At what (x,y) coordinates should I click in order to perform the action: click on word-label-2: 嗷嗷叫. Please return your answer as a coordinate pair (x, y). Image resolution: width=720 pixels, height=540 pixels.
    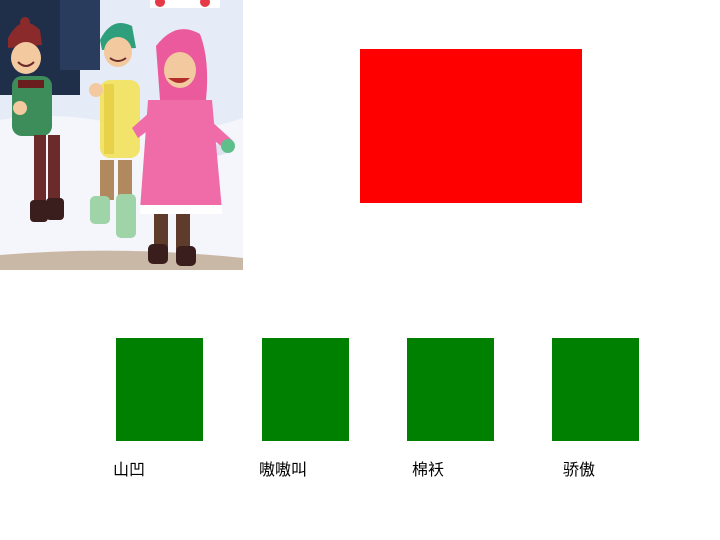
    Looking at the image, I should click on (283, 470).